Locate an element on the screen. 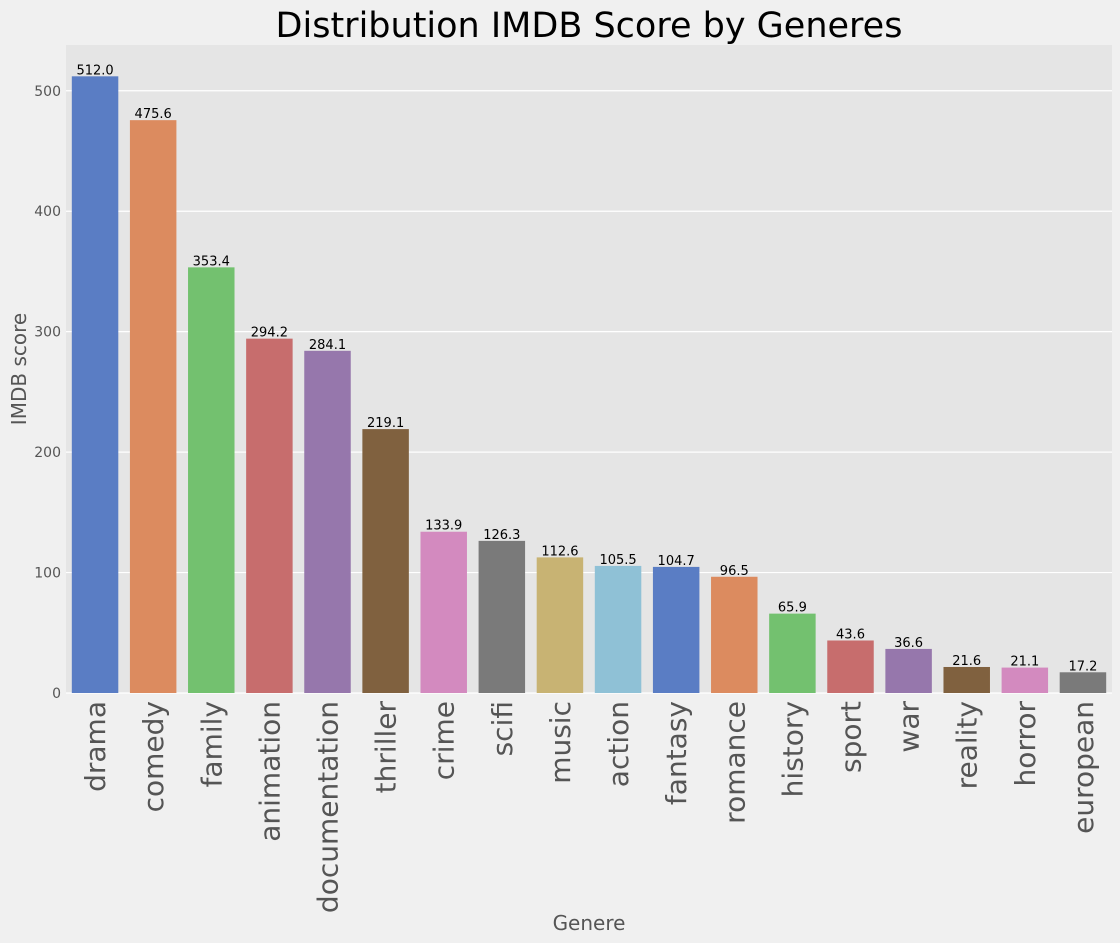 The height and width of the screenshot is (943, 1120). data-label-thriller: 219.1 is located at coordinates (385, 423).